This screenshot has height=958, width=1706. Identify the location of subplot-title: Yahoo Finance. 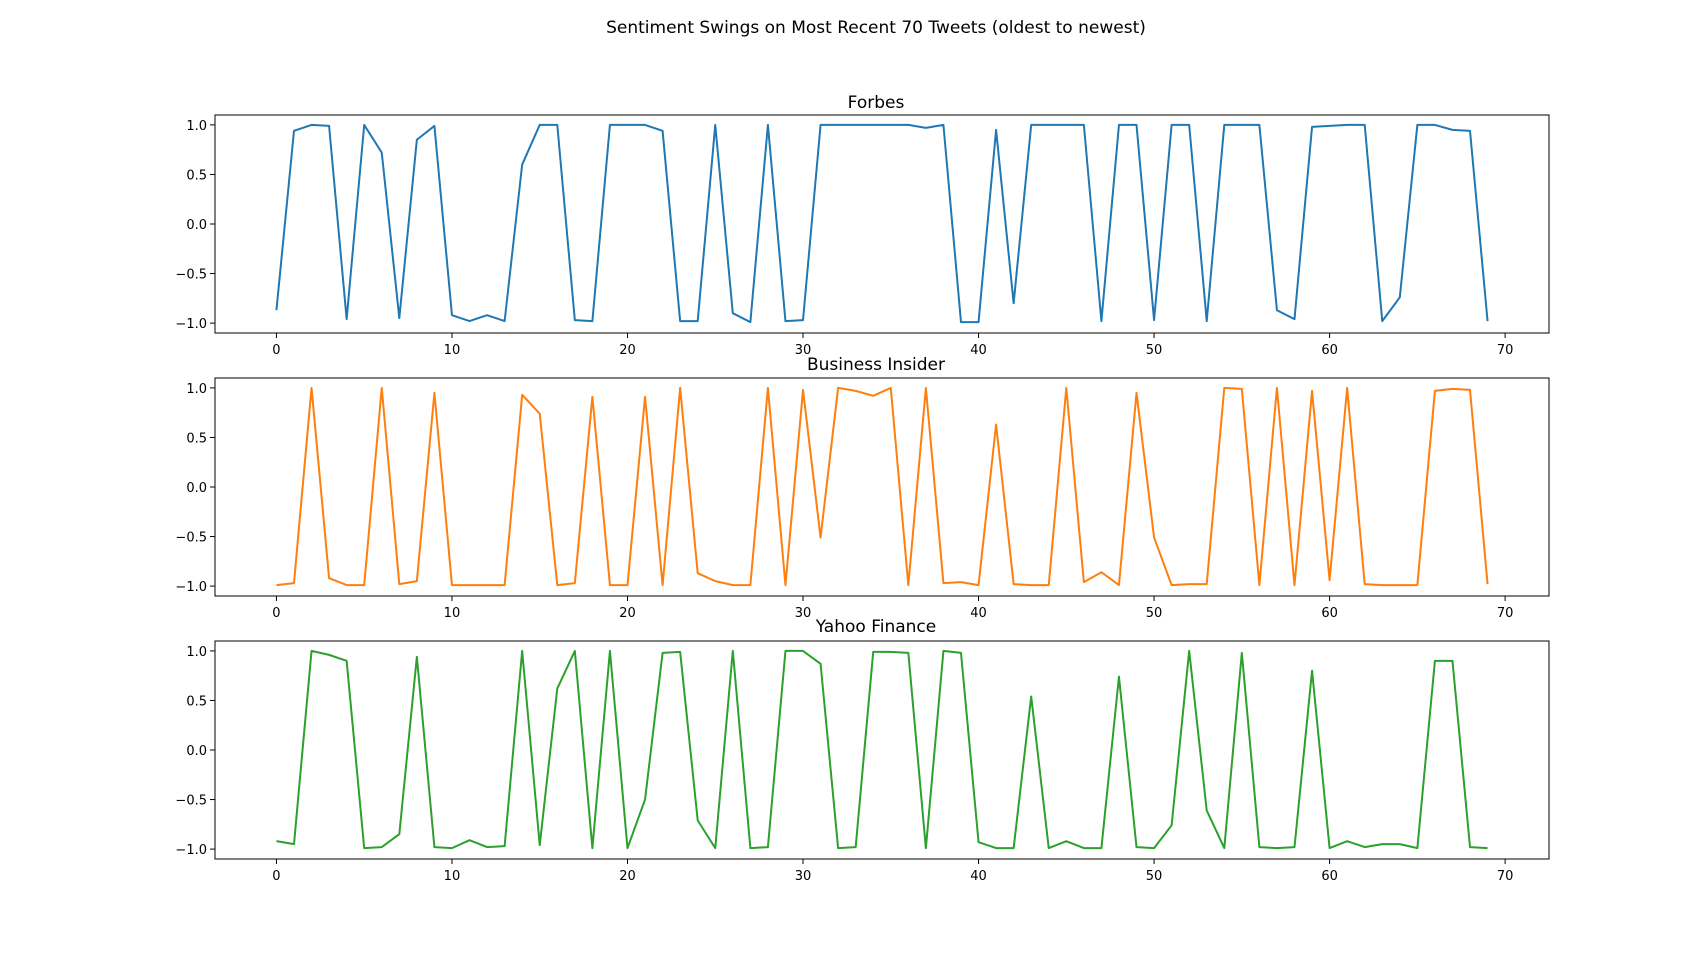
(875, 627).